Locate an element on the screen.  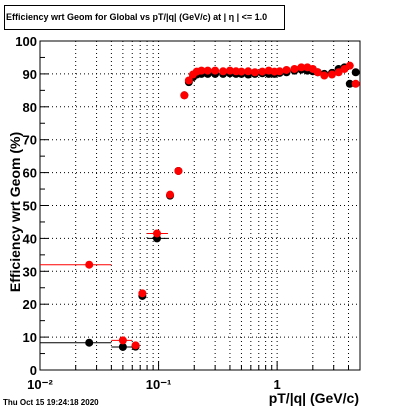
x-tick-label: 1 is located at coordinates (277, 384).